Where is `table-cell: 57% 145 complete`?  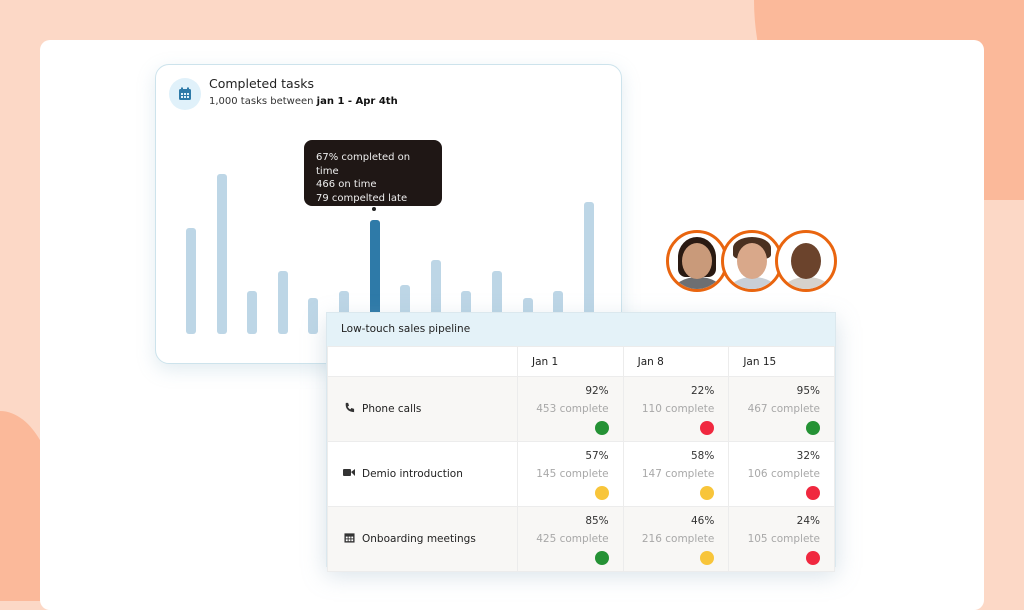
table-cell: 57% 145 complete is located at coordinates (570, 474).